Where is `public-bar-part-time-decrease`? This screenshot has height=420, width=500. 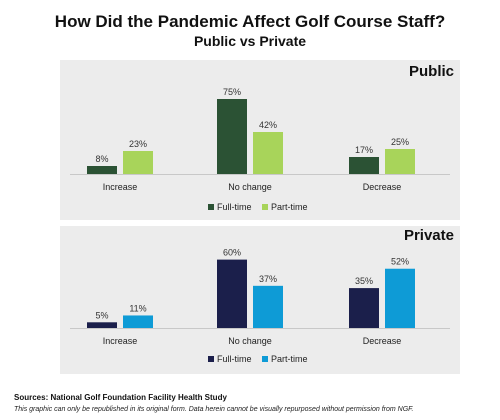 public-bar-part-time-decrease is located at coordinates (400, 161).